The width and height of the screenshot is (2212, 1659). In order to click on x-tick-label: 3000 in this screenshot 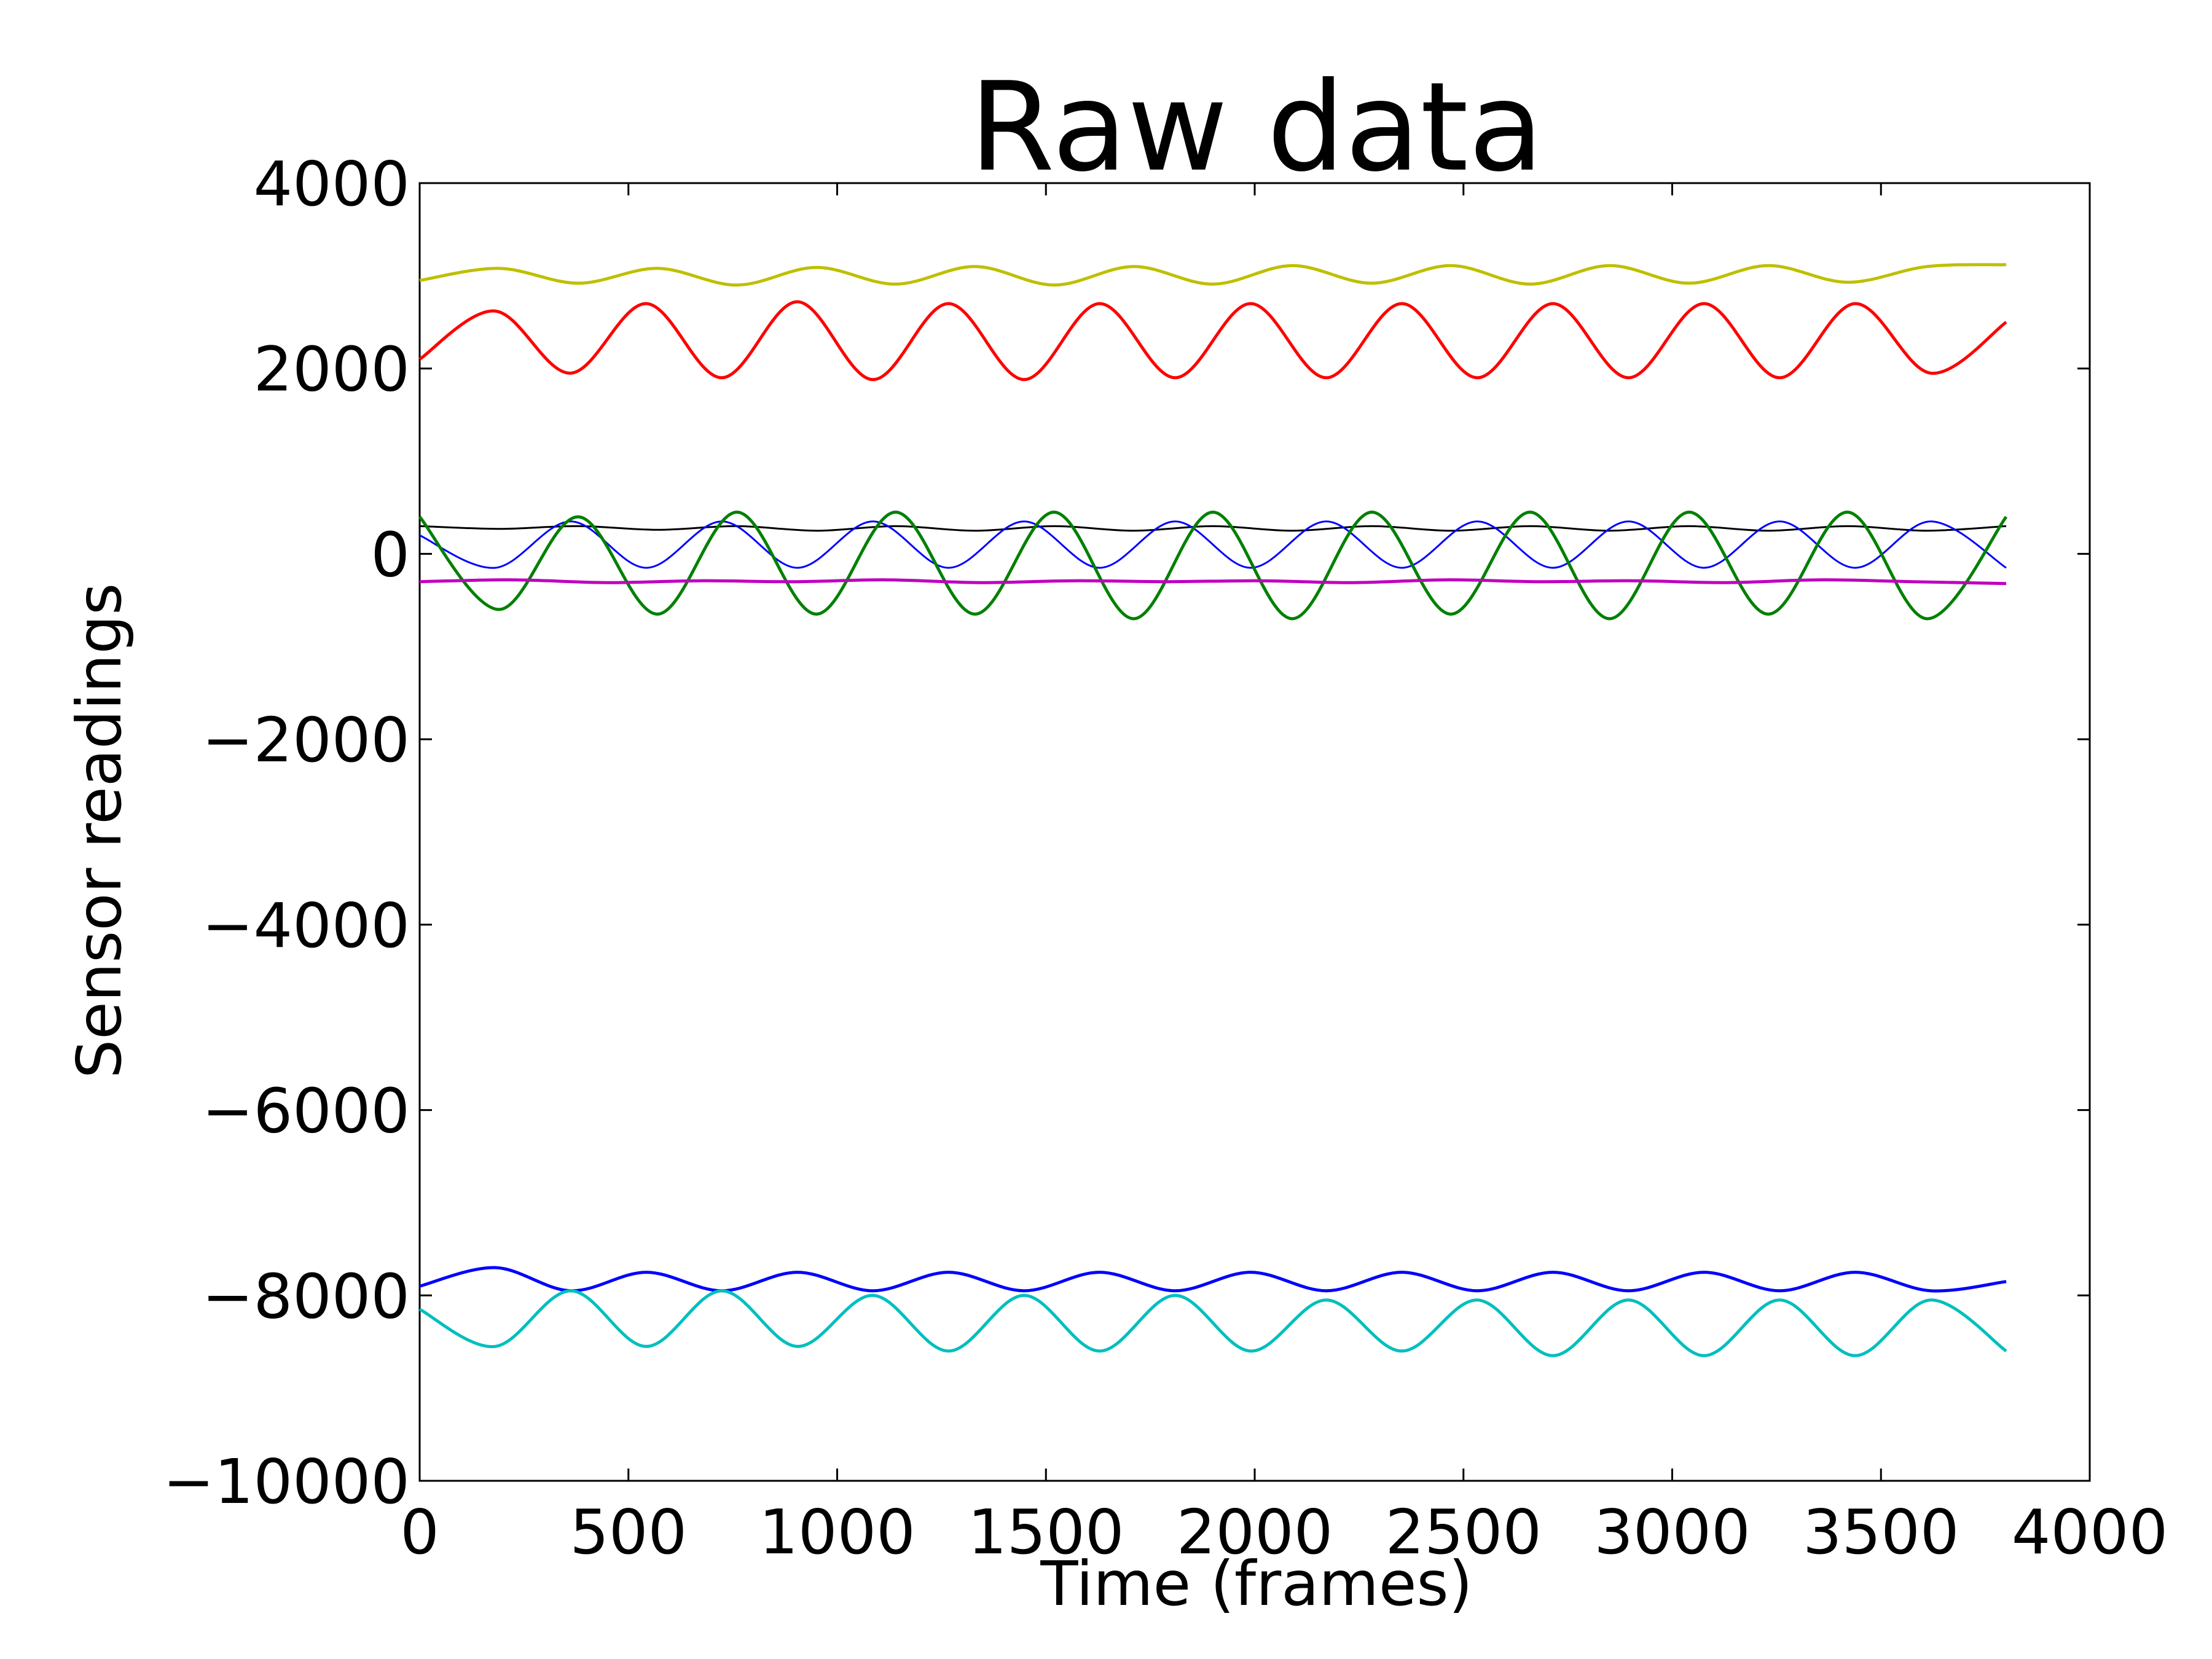, I will do `click(1672, 1532)`.